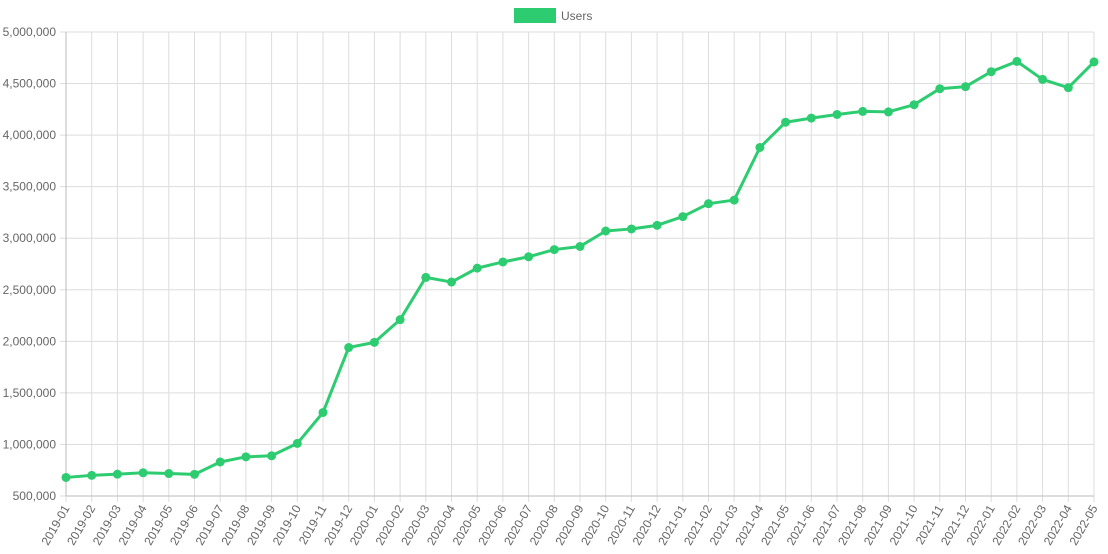 This screenshot has height=554, width=1108. Describe the element at coordinates (576, 16) in the screenshot. I see `legend-label-users: Users` at that location.